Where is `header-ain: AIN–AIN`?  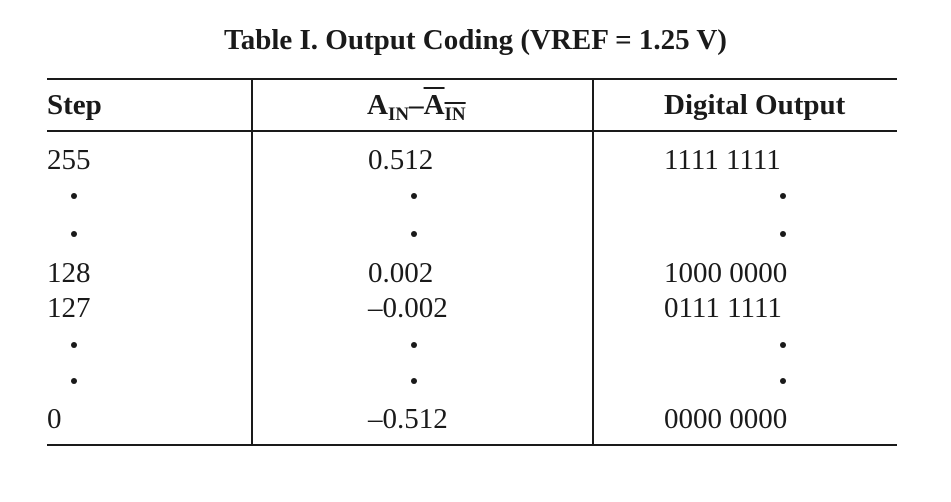
header-ain: AIN–AIN is located at coordinates (416, 107).